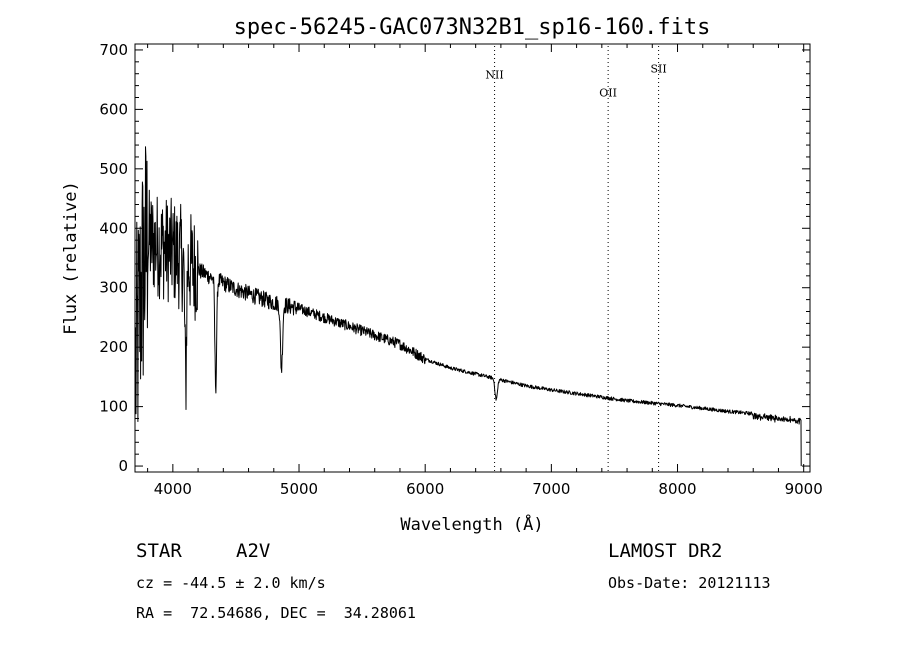 The height and width of the screenshot is (650, 900). What do you see at coordinates (113, 407) in the screenshot?
I see `y-tick-label: 100` at bounding box center [113, 407].